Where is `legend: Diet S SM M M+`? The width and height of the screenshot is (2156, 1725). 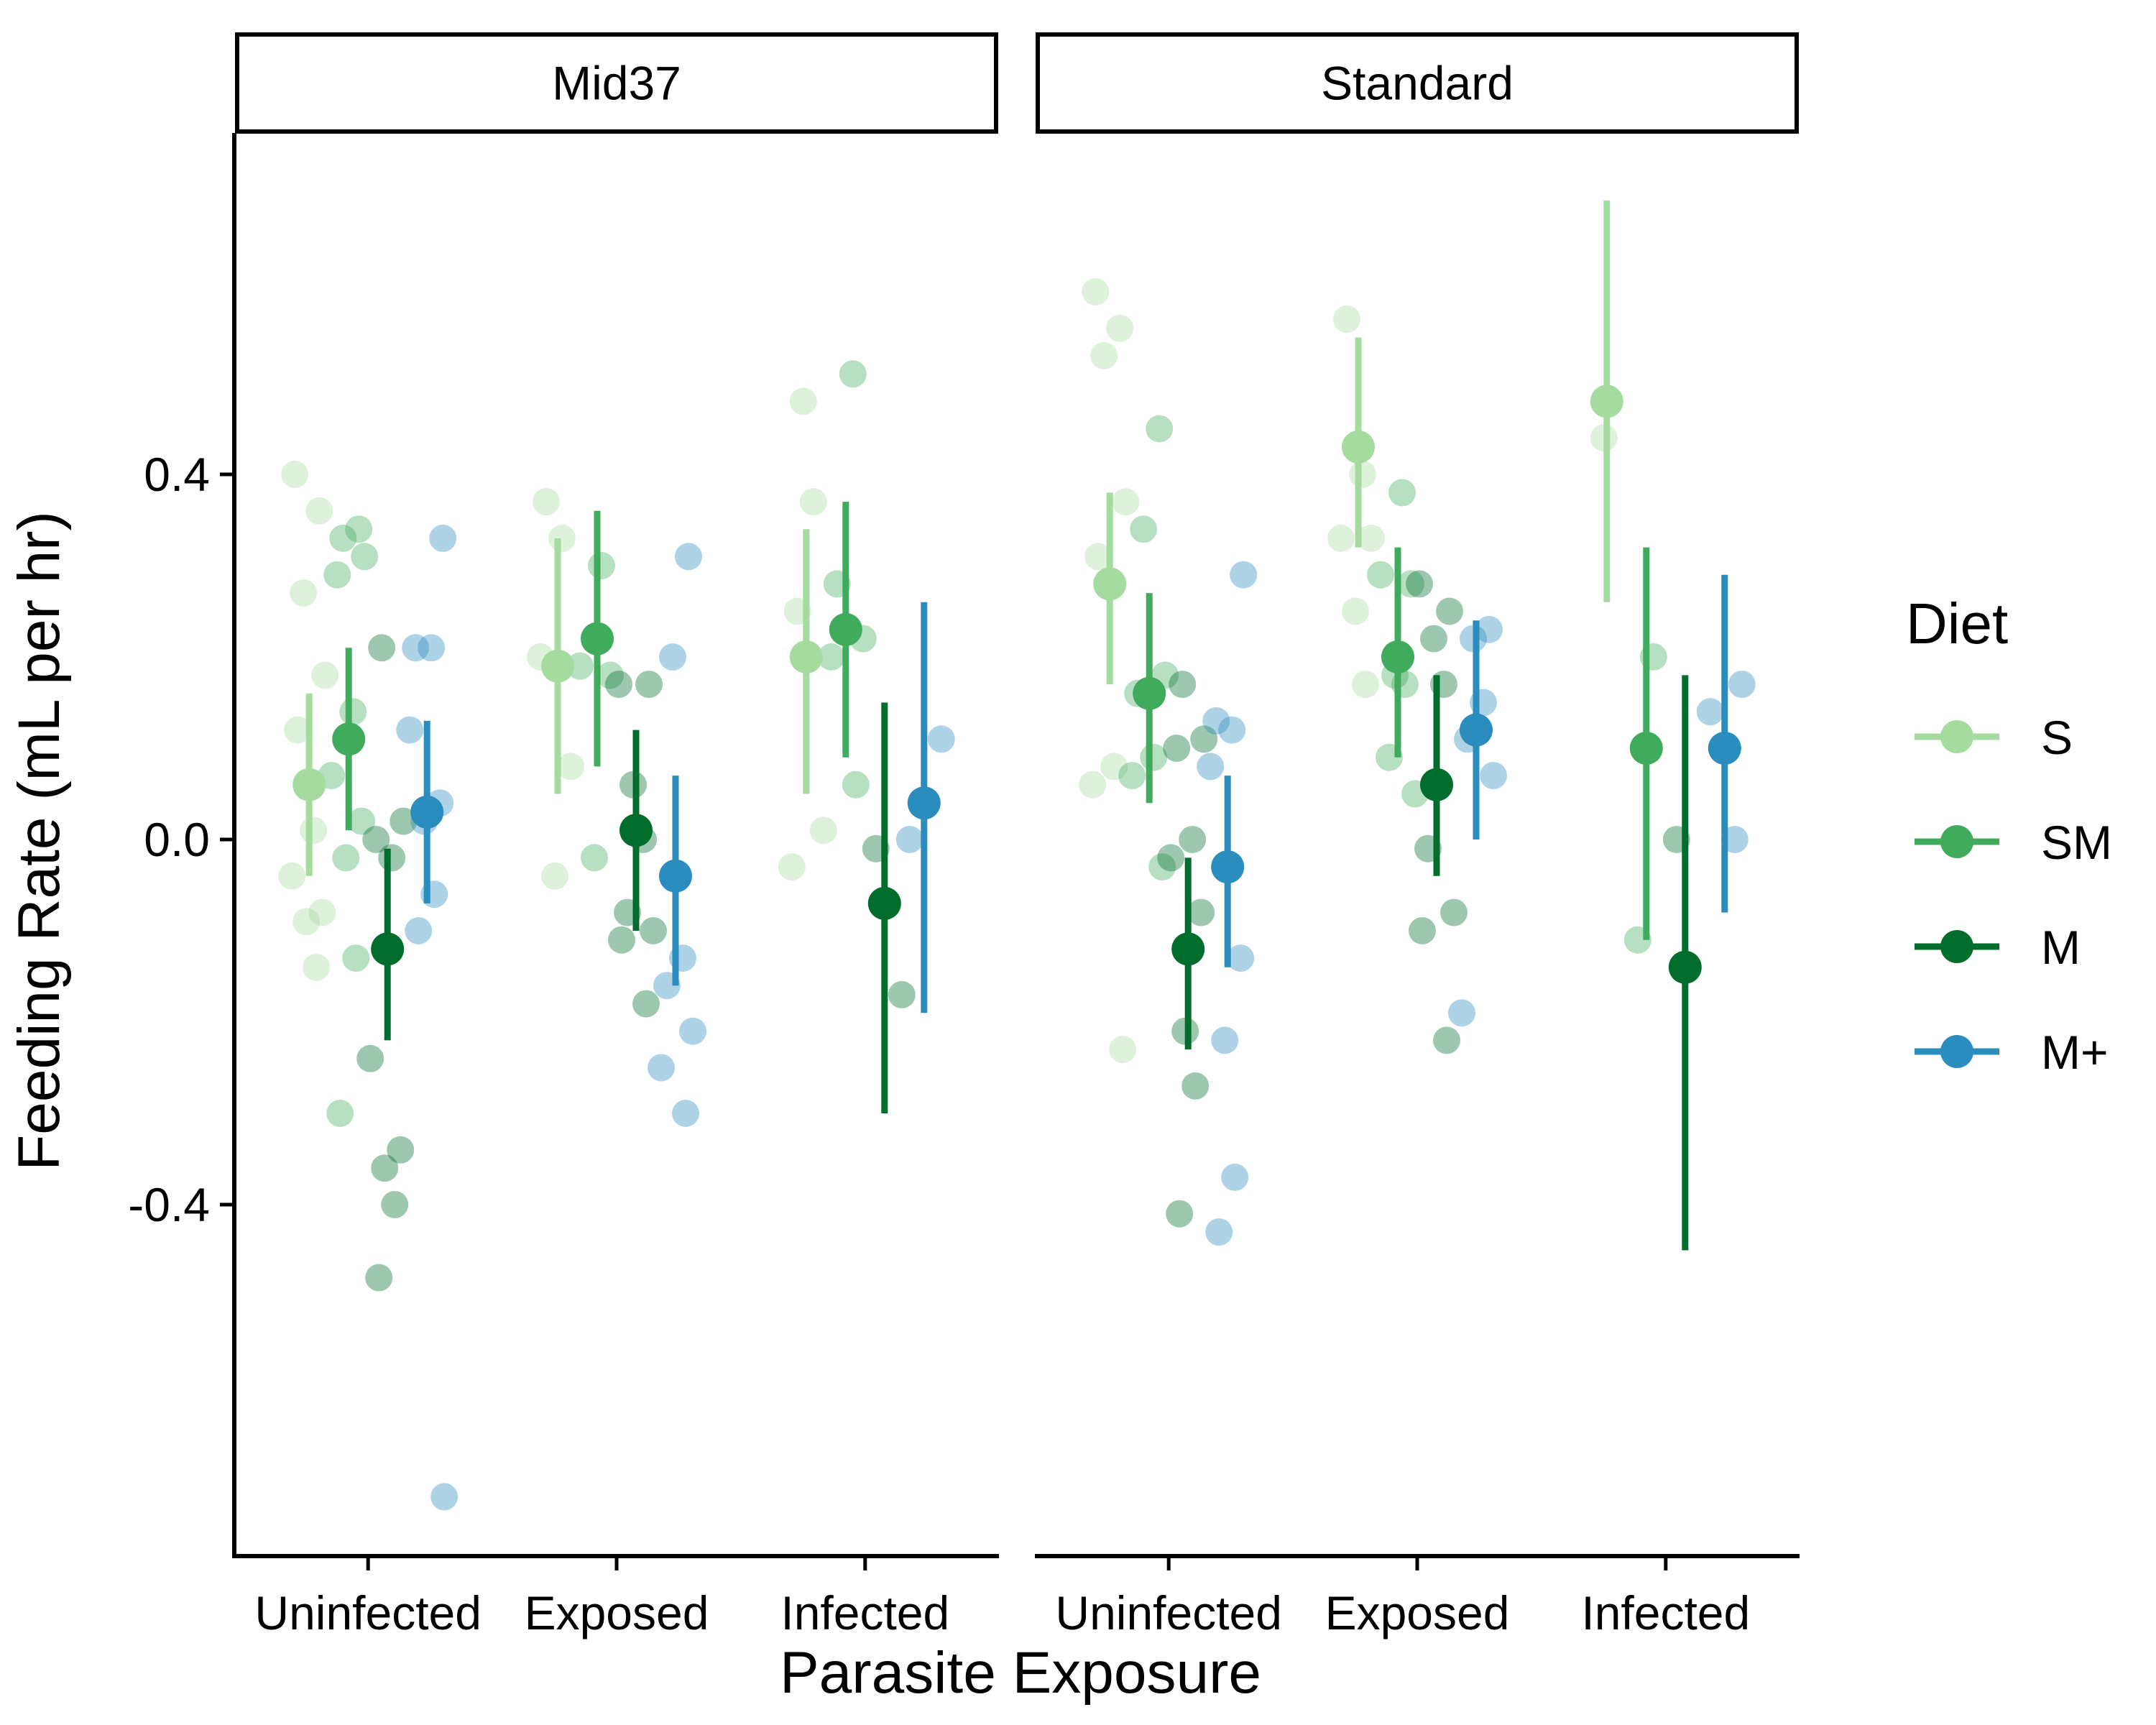
legend: Diet S SM M M+ is located at coordinates (2009, 835).